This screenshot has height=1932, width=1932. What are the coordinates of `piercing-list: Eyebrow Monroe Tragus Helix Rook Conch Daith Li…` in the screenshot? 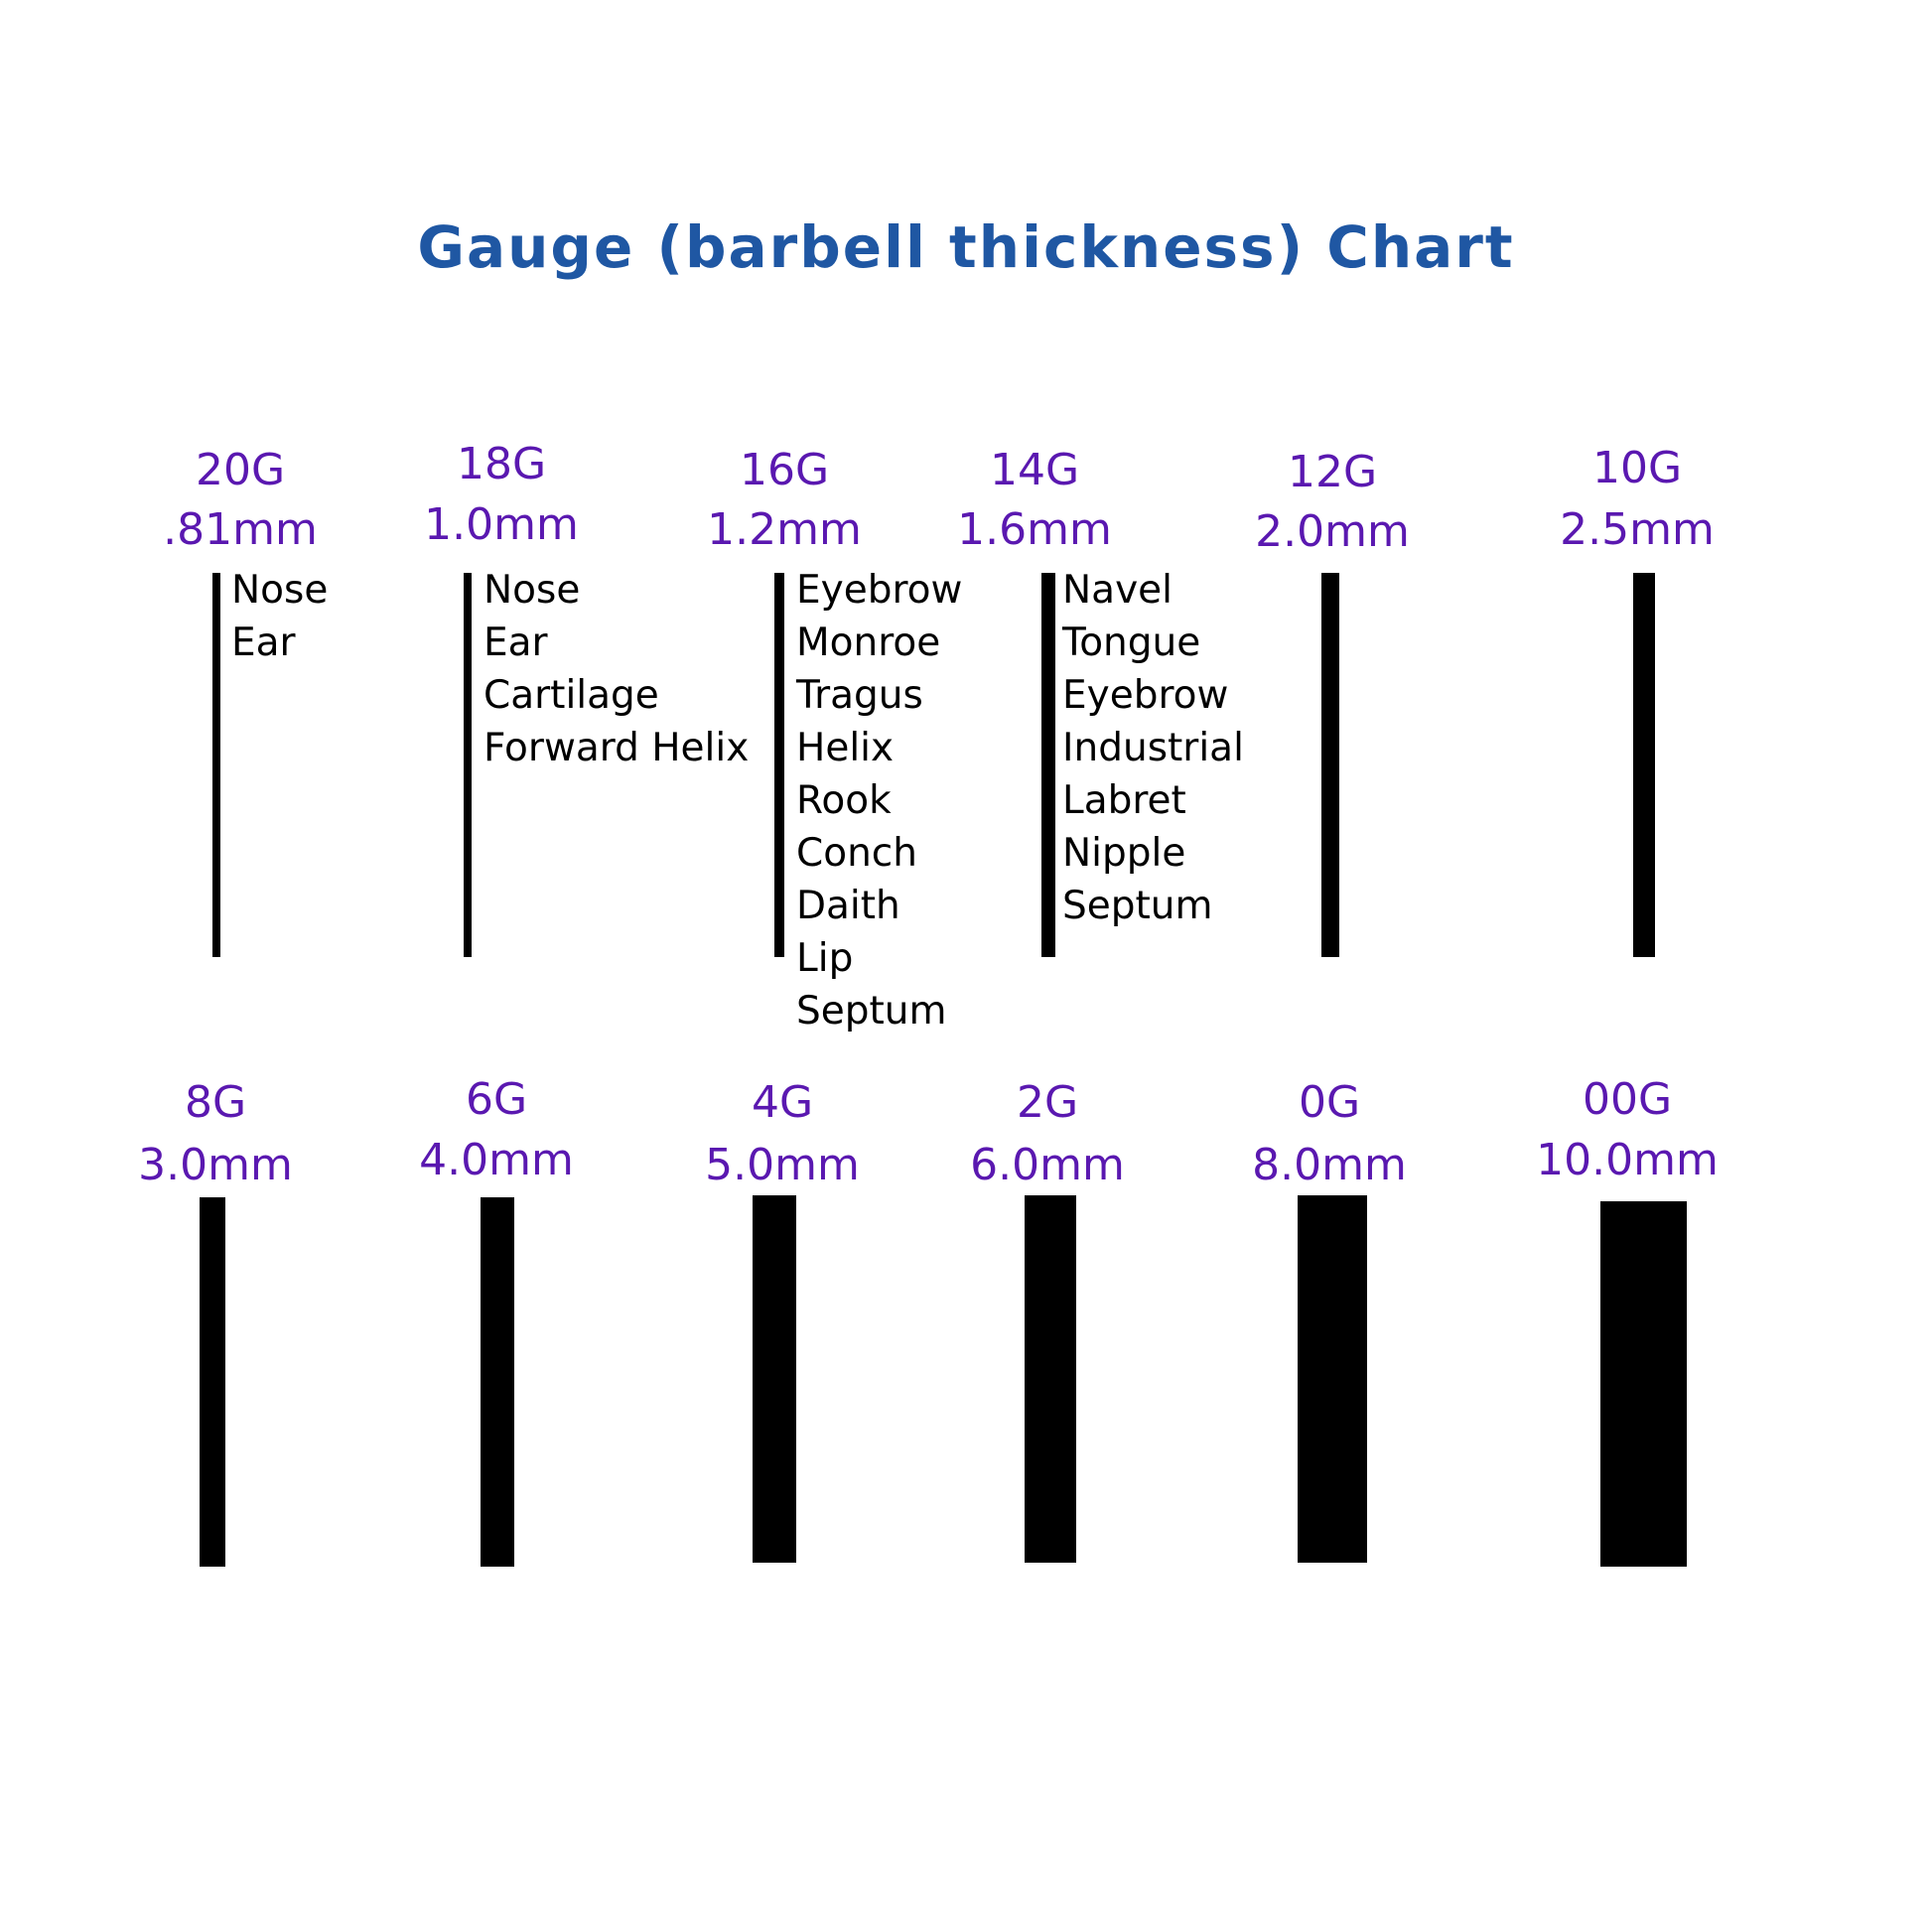 It's located at (879, 801).